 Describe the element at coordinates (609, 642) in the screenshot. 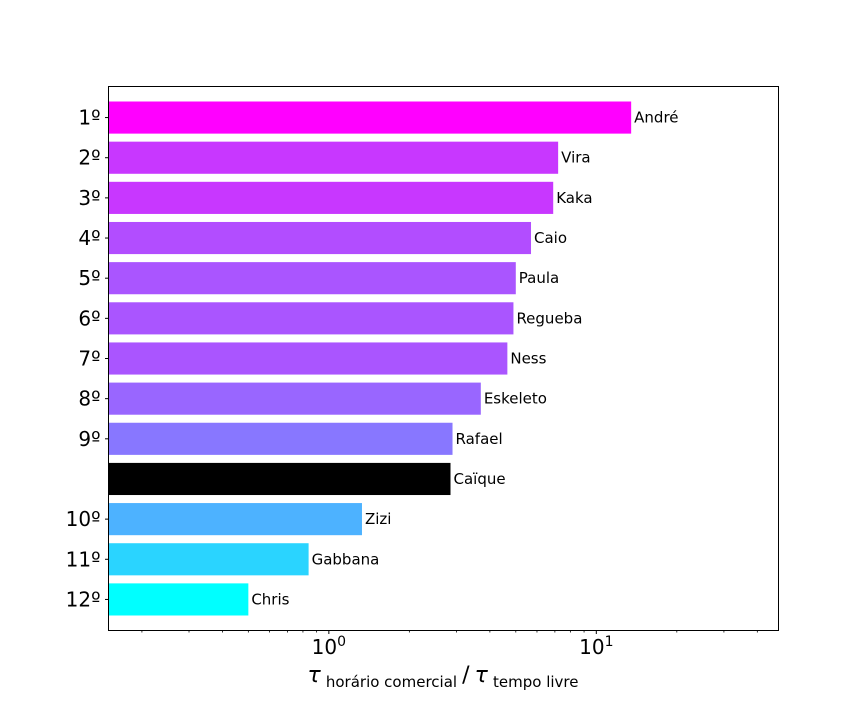

I see `x-tick-exponent: 1` at that location.